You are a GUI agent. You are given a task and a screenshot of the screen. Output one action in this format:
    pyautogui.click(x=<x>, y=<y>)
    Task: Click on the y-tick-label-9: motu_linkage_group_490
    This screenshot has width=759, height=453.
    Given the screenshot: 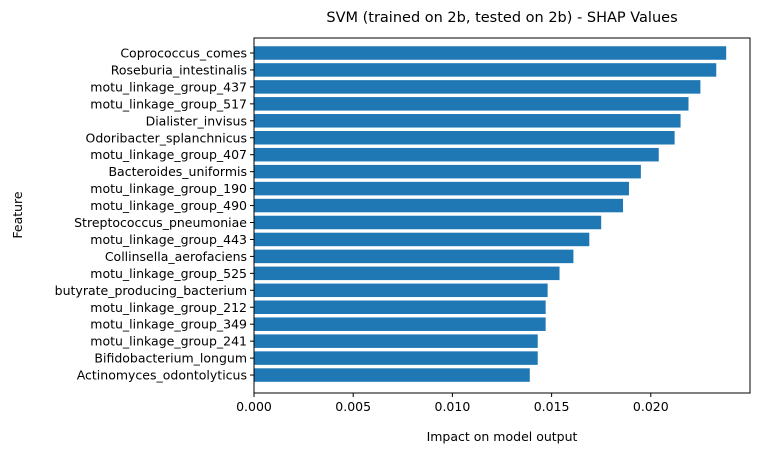 What is the action you would take?
    pyautogui.click(x=168, y=205)
    